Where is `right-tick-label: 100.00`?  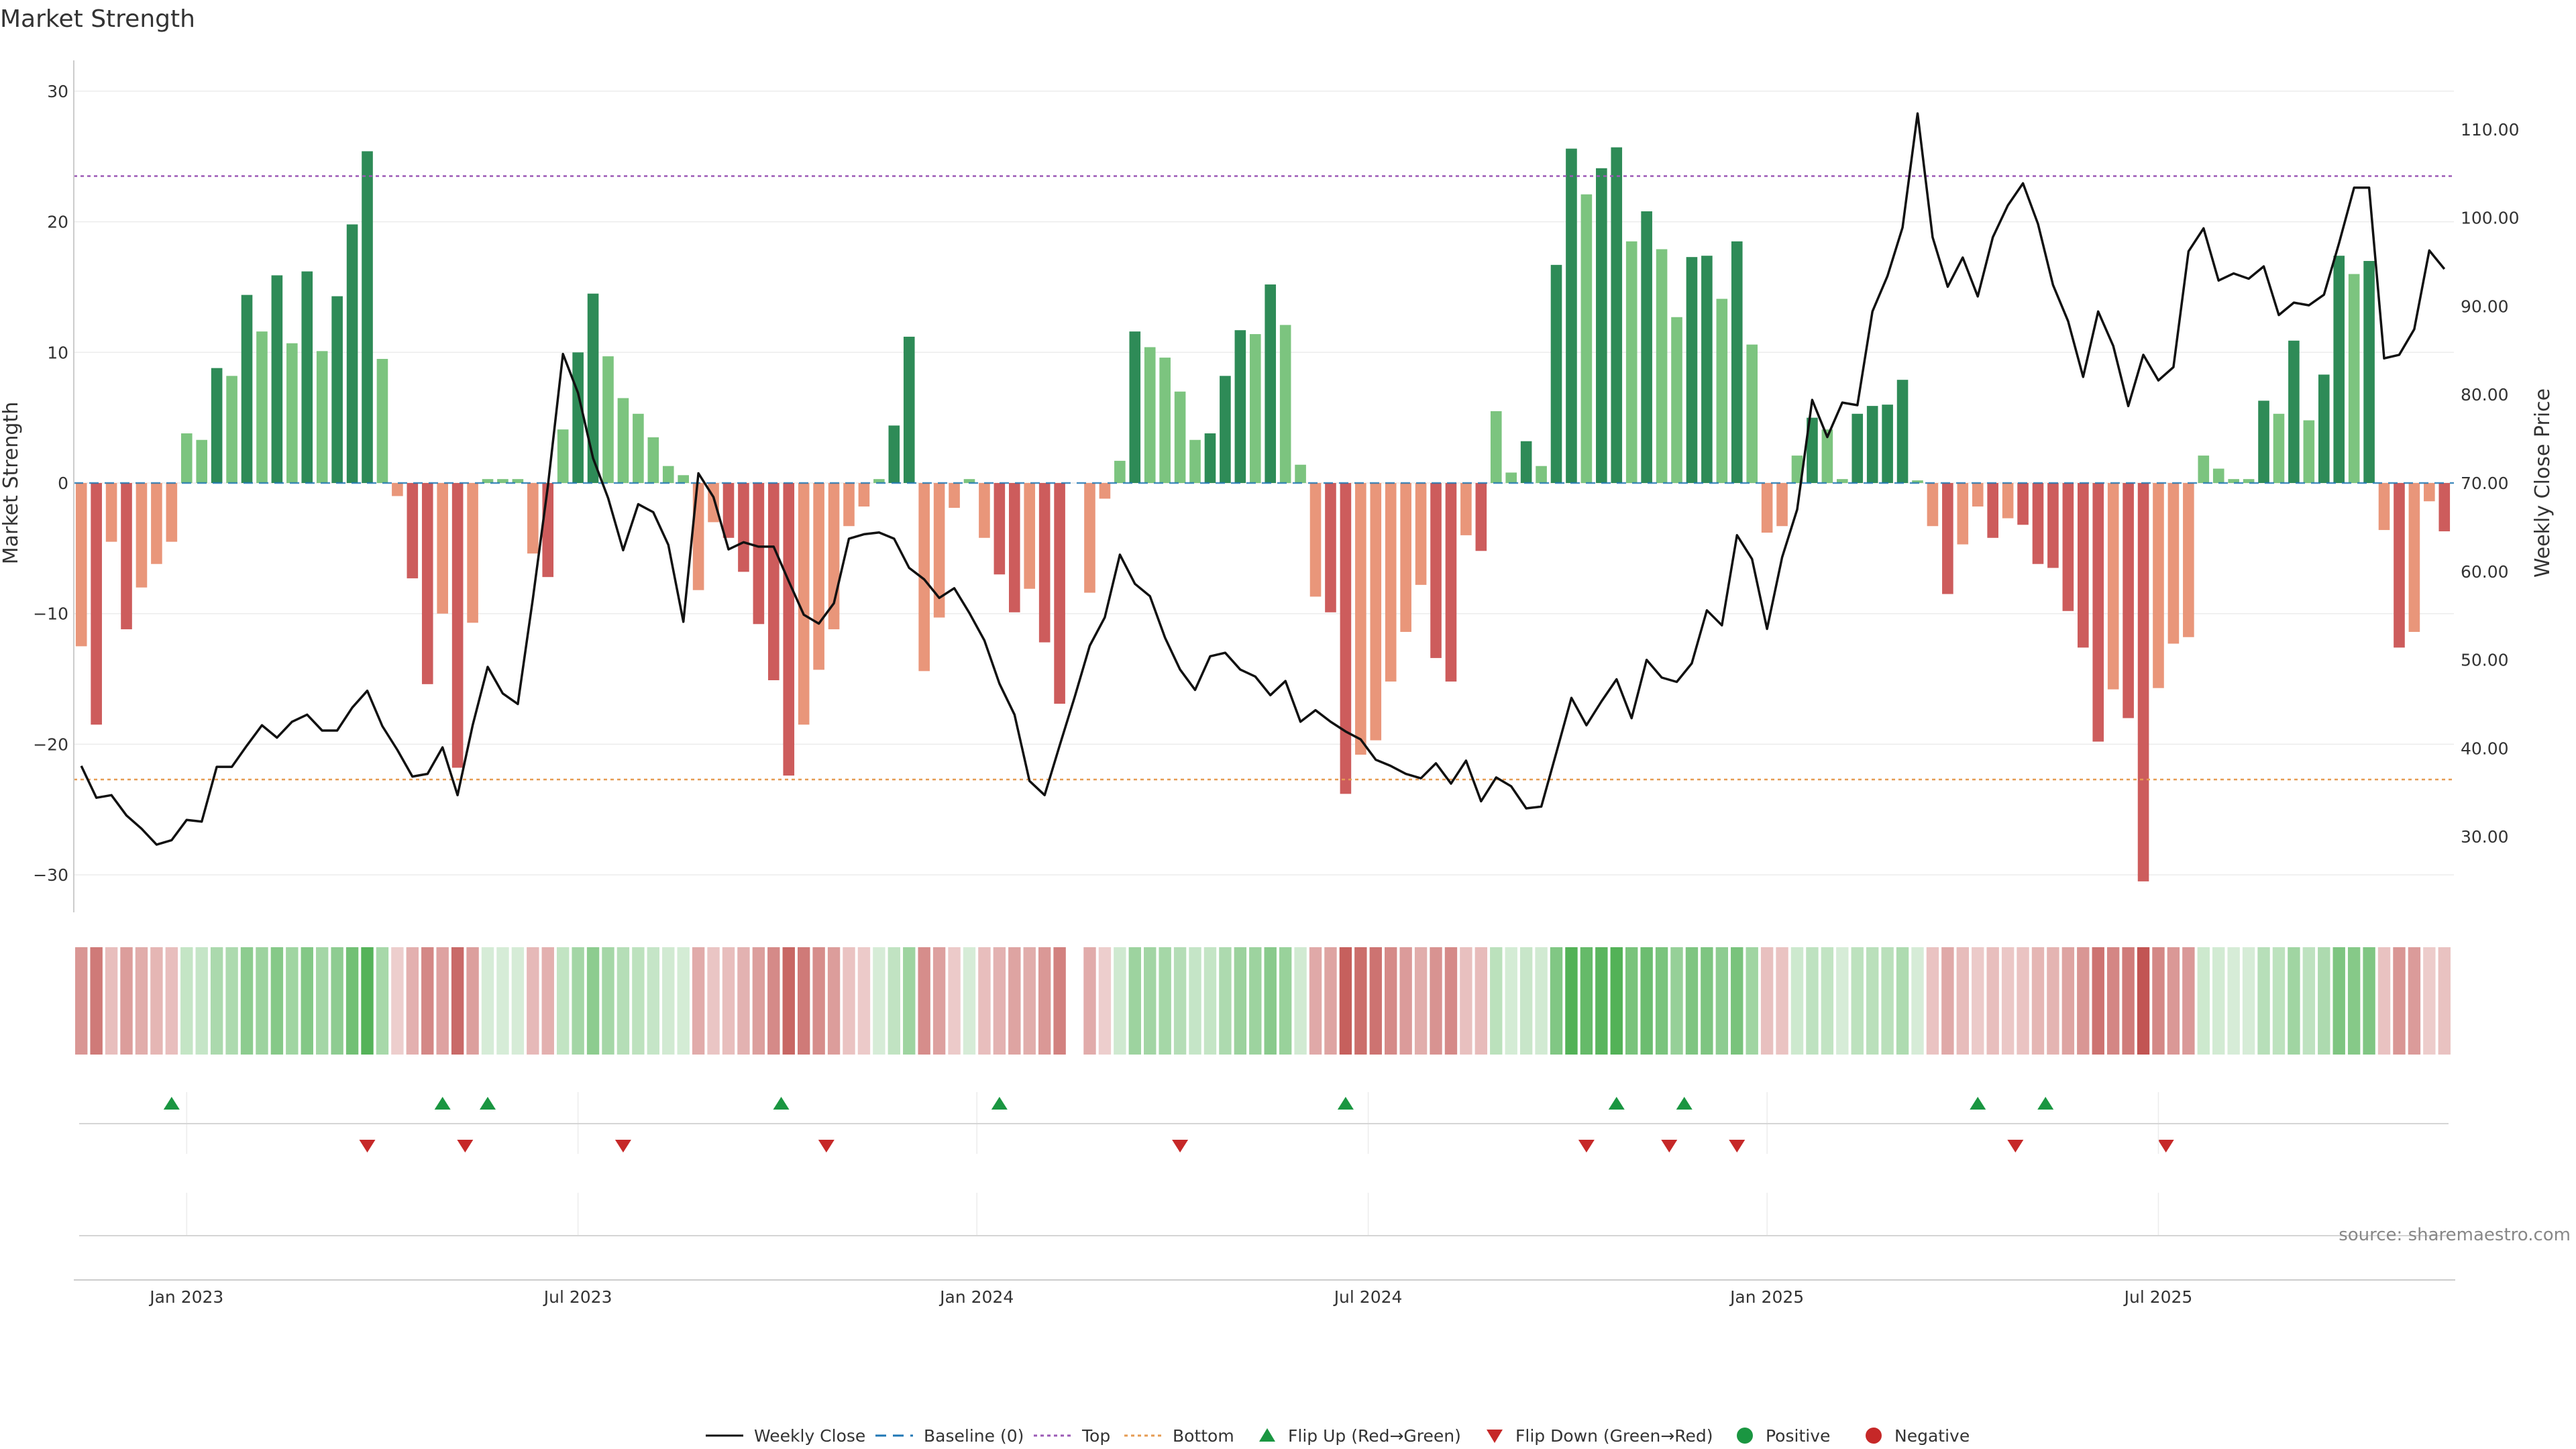
right-tick-label: 100.00 is located at coordinates (2490, 218).